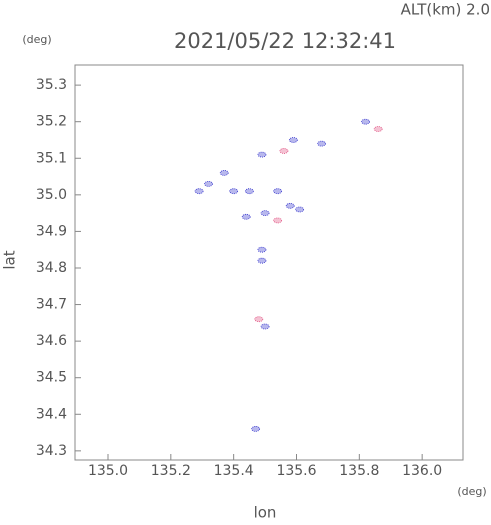 This screenshot has width=491, height=525. What do you see at coordinates (51, 305) in the screenshot?
I see `y-tick-label: 34.7` at bounding box center [51, 305].